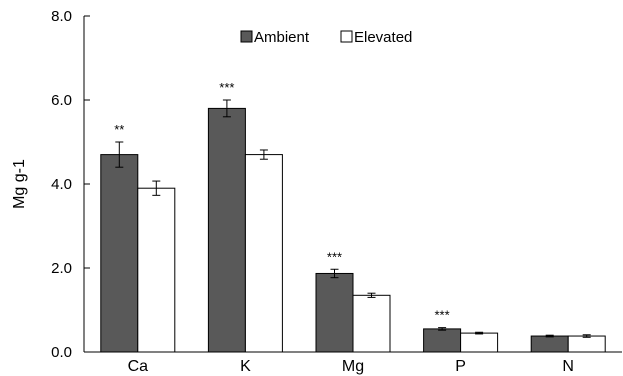  I want to click on legend: Ambient Elevated, so click(326, 37).